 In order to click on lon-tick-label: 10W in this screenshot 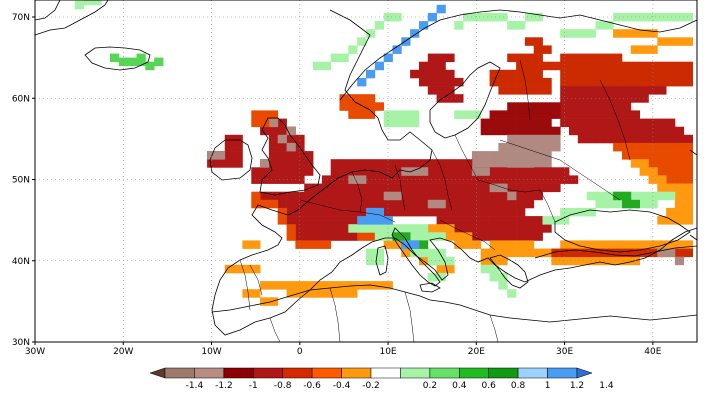, I will do `click(211, 352)`.